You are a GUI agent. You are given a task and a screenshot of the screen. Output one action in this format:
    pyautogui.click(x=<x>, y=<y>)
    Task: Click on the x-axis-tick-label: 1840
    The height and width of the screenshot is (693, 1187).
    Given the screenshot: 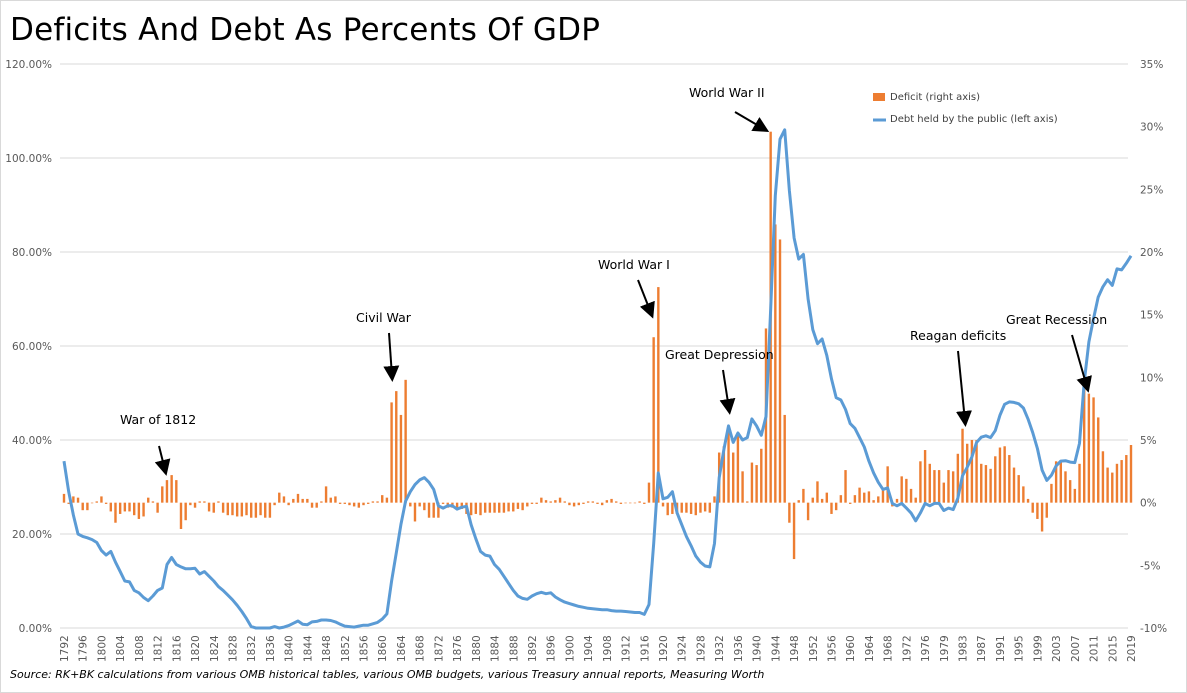 What is the action you would take?
    pyautogui.click(x=290, y=648)
    